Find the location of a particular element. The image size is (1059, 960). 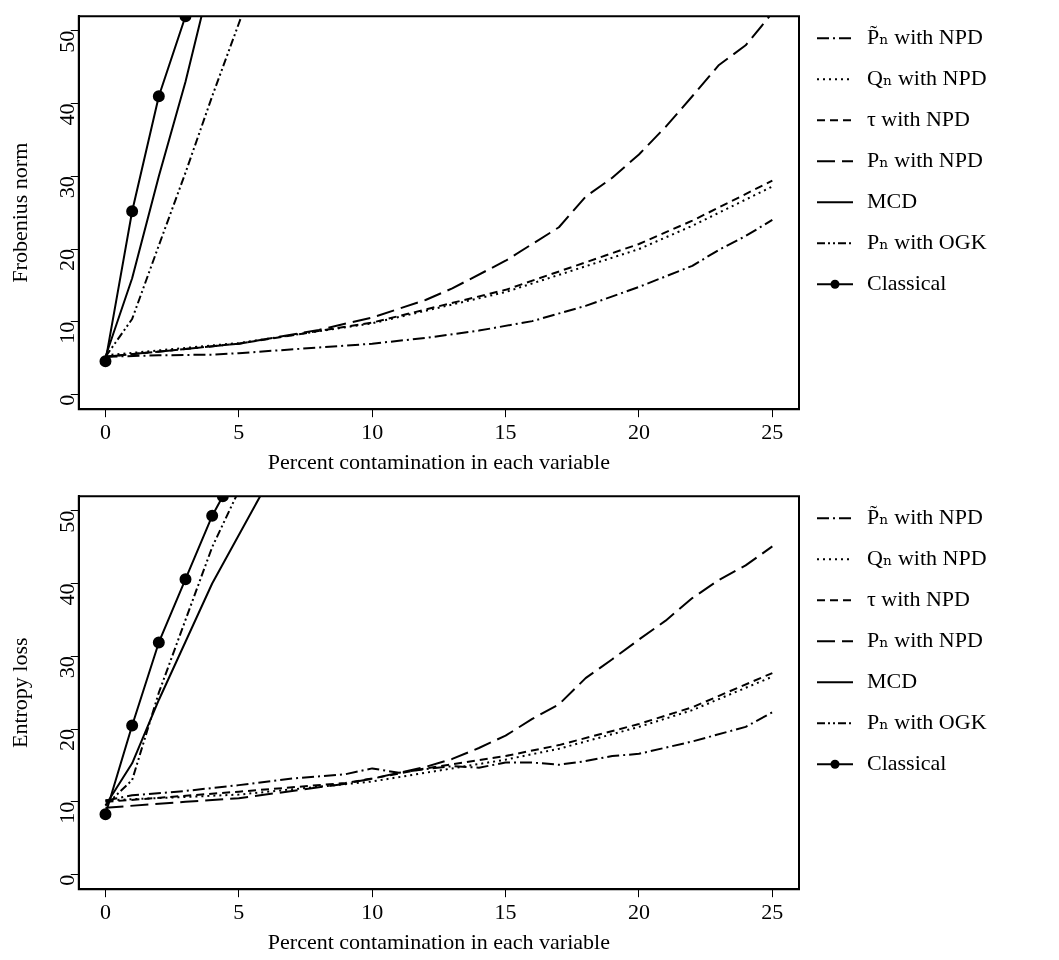

y-axis-title: Frobenius norm is located at coordinates (19, 212).